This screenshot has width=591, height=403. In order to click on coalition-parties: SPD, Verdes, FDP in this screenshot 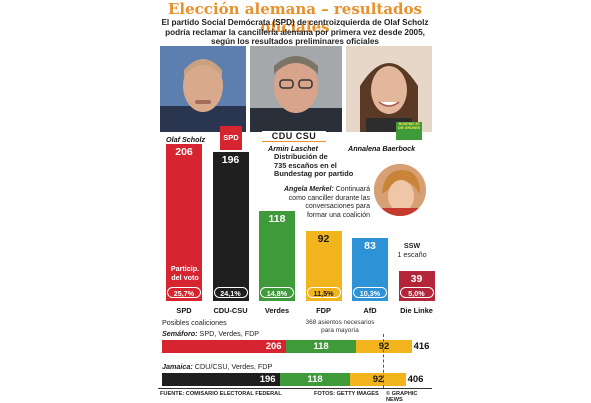, I will do `click(229, 333)`.